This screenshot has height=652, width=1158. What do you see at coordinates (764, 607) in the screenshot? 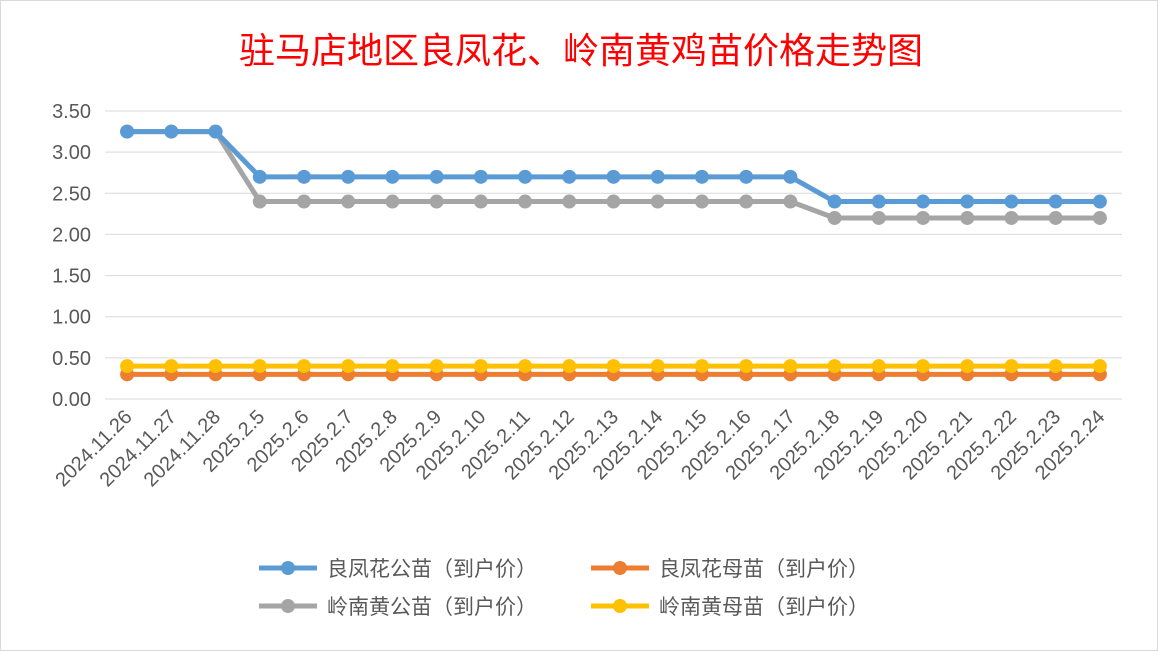
I see `legend-label: 岭南黄母苗（到户价）` at bounding box center [764, 607].